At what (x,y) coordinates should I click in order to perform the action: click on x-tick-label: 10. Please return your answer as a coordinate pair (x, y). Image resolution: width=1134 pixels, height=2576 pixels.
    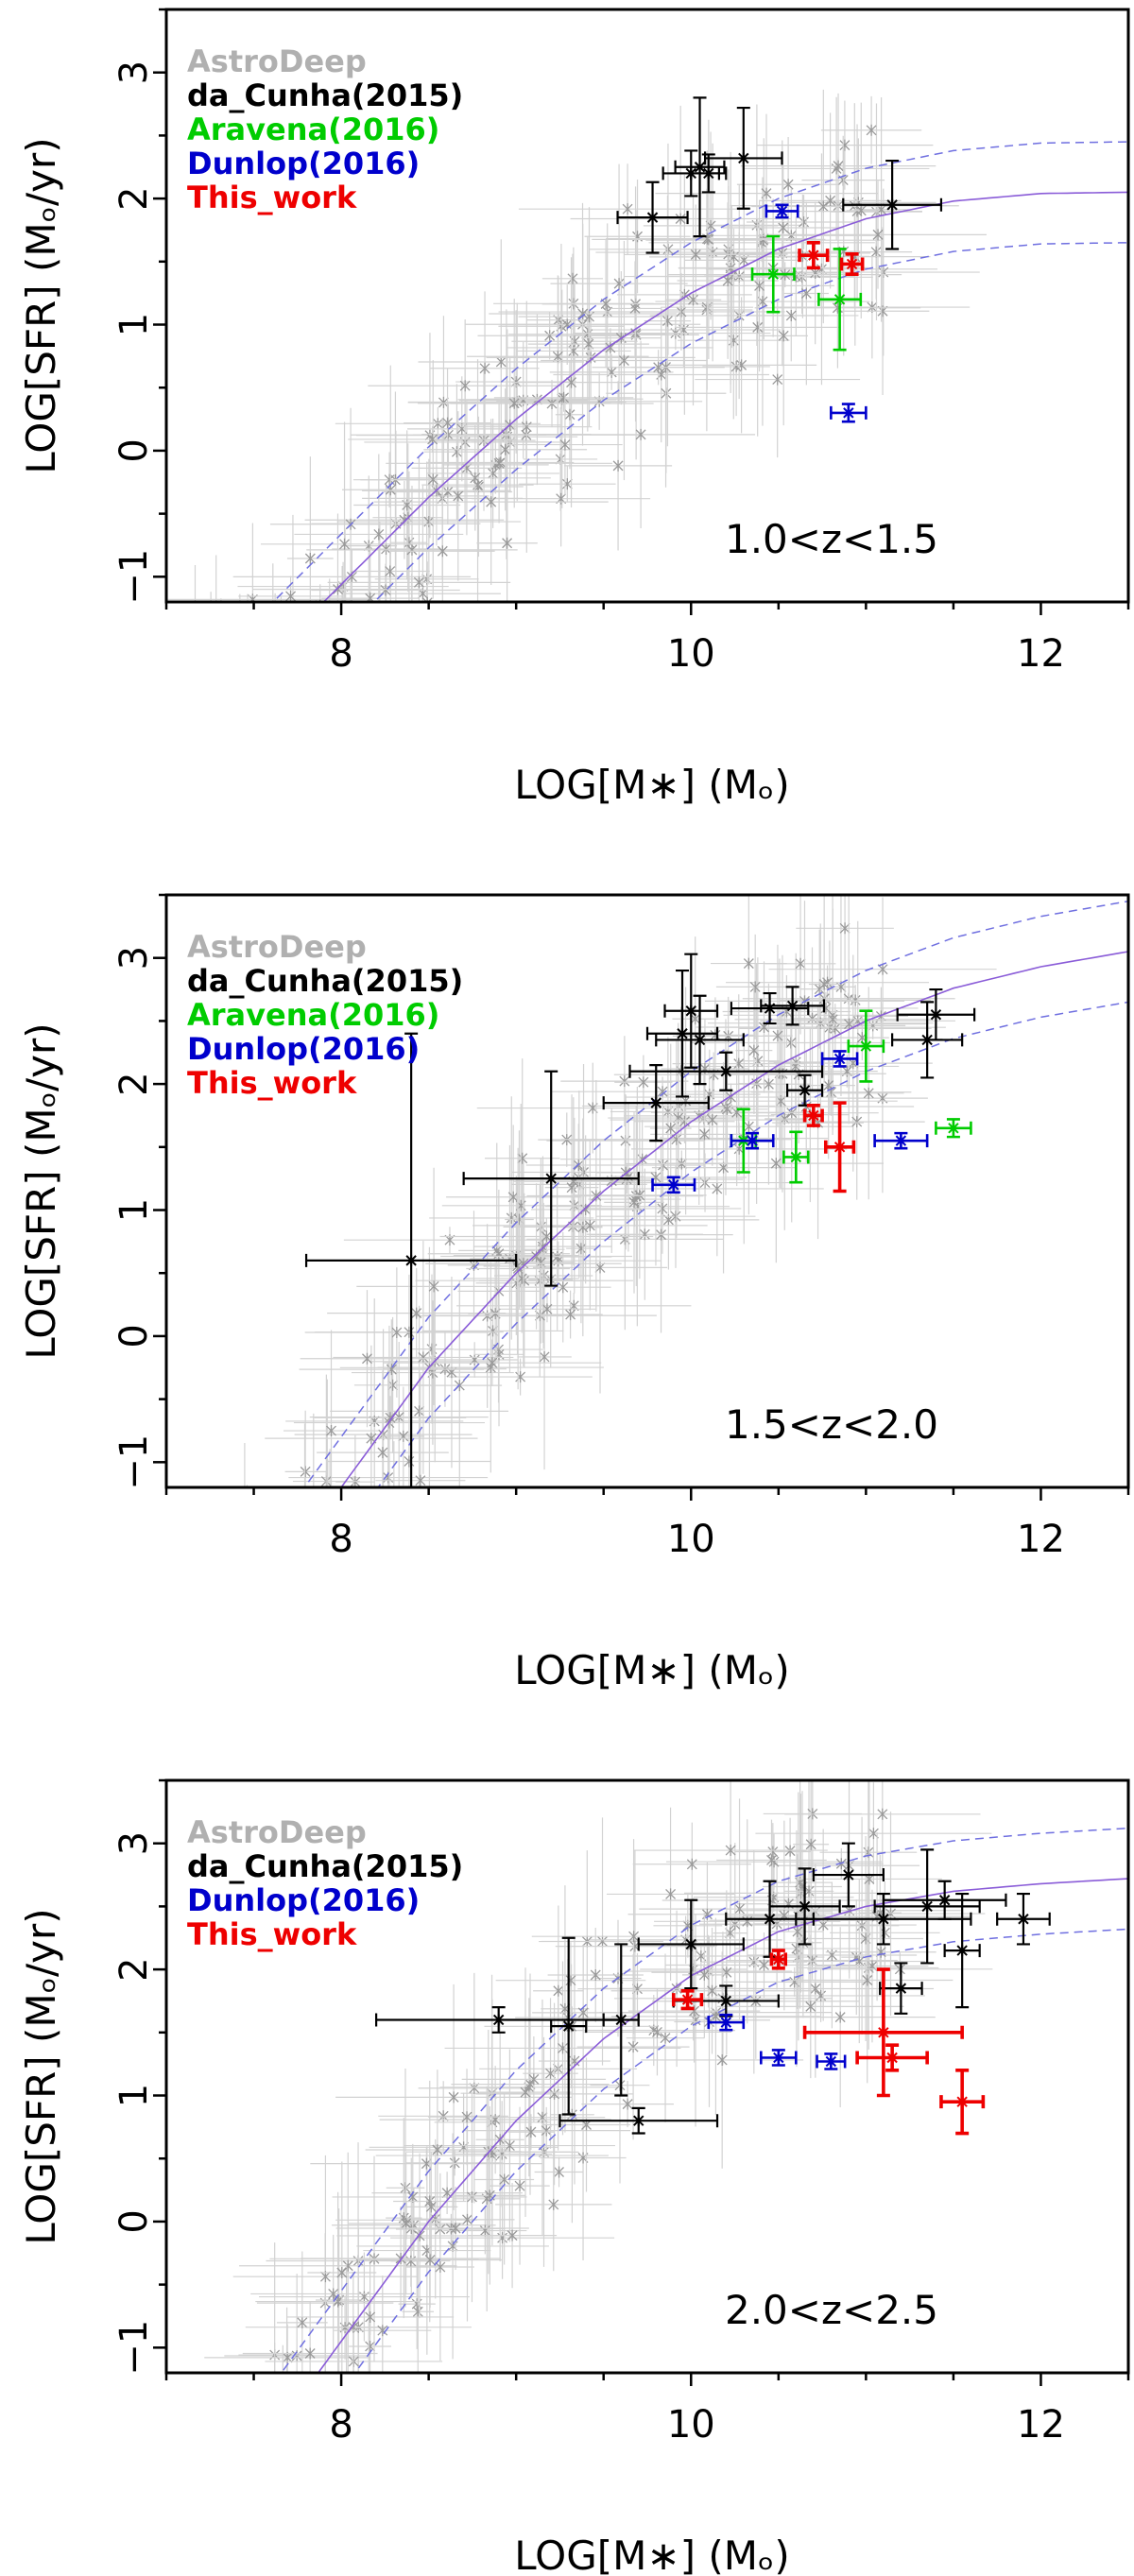
    Looking at the image, I should click on (691, 654).